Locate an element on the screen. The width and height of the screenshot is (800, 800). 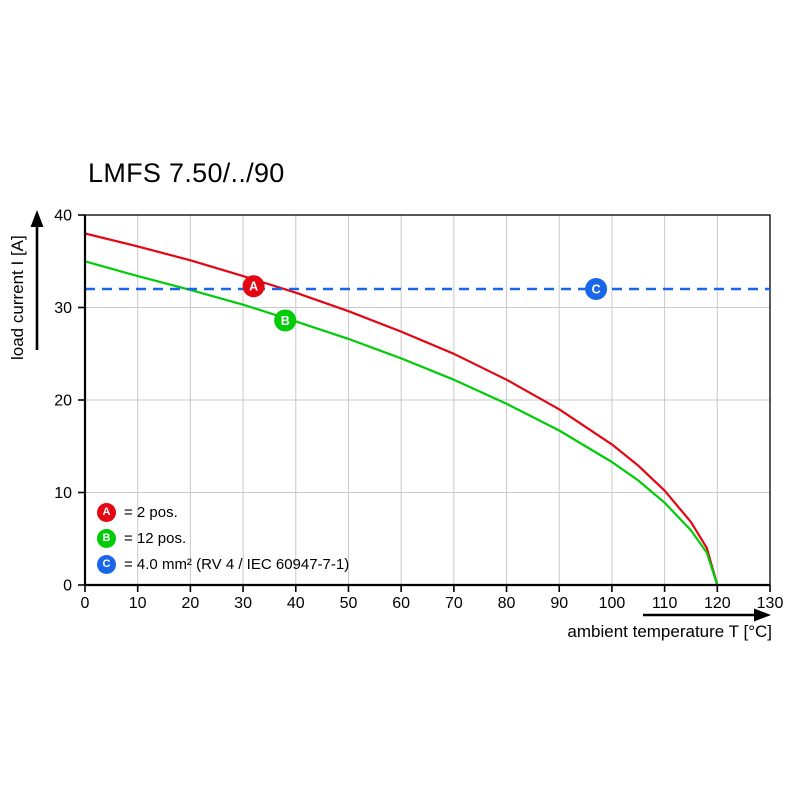
x-axis-label: ambient temperature T [°C] is located at coordinates (669, 631).